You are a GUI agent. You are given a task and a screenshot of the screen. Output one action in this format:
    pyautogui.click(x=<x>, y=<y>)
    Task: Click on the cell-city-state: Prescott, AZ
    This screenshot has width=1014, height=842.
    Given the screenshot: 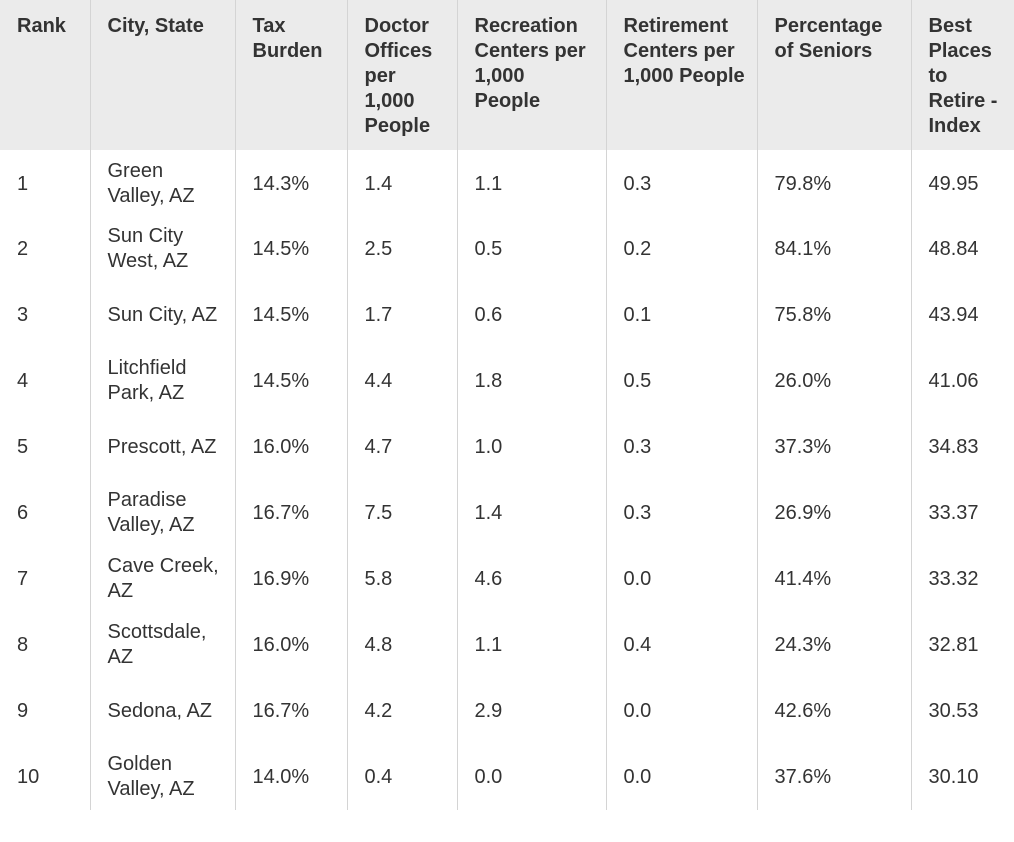 What is the action you would take?
    pyautogui.click(x=162, y=447)
    